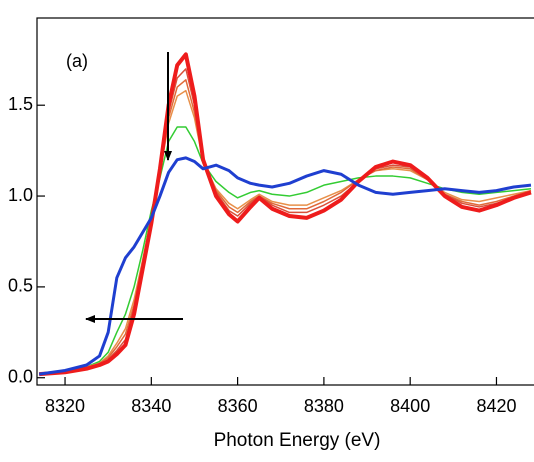  What do you see at coordinates (238, 406) in the screenshot?
I see `x-tick-label: 8360` at bounding box center [238, 406].